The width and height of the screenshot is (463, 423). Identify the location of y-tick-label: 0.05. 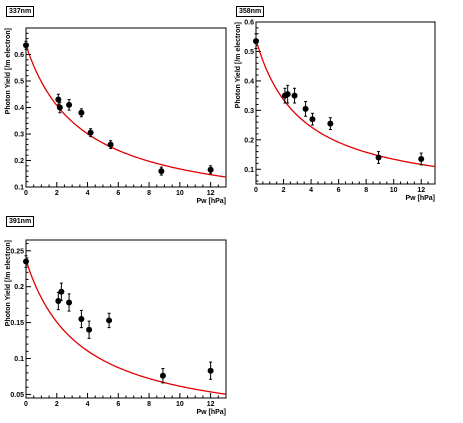
(17, 395).